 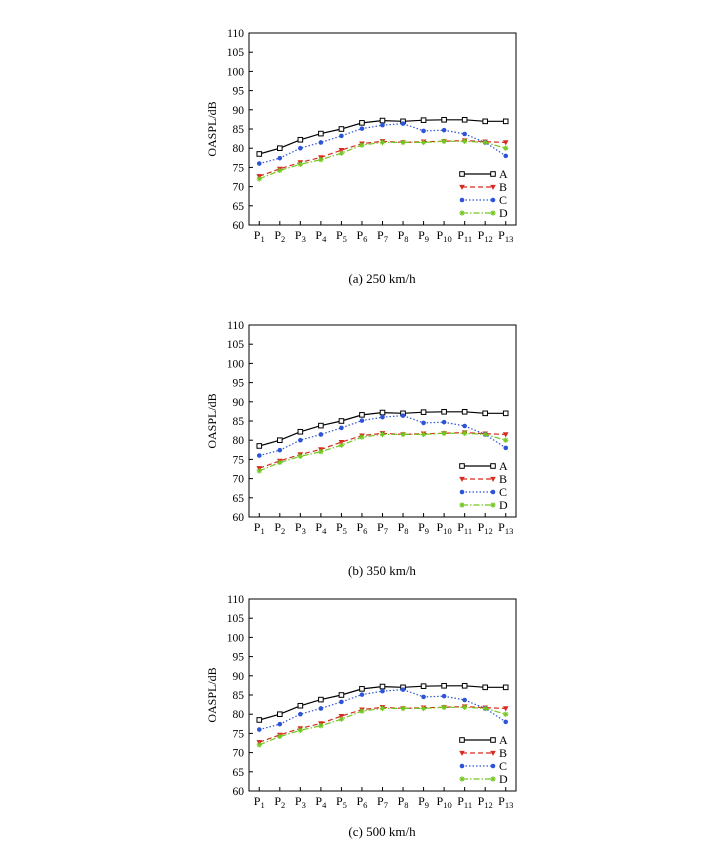 What do you see at coordinates (239, 460) in the screenshot?
I see `y-tick-label: 75` at bounding box center [239, 460].